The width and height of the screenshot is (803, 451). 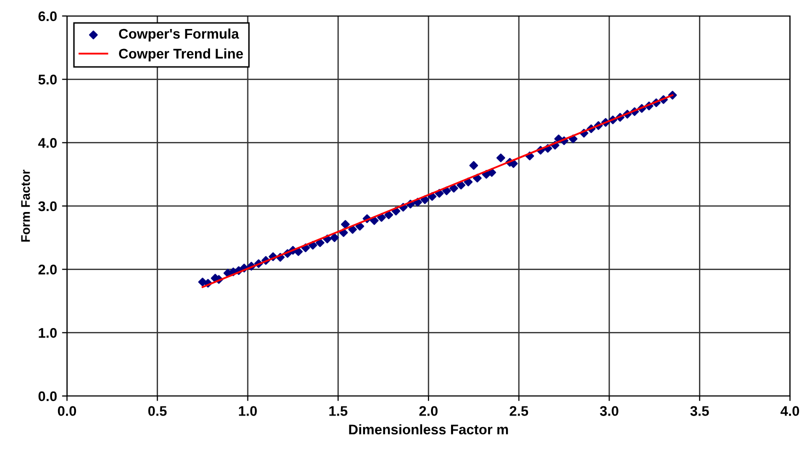 What do you see at coordinates (790, 411) in the screenshot?
I see `x-tick-label: 4.0` at bounding box center [790, 411].